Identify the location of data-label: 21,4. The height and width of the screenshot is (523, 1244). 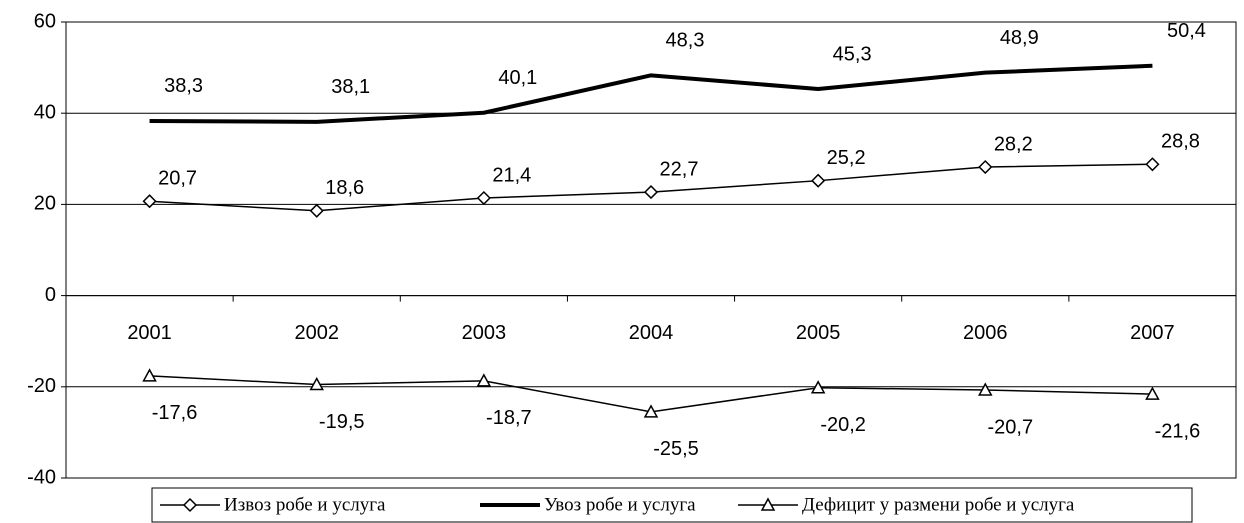
(511, 175).